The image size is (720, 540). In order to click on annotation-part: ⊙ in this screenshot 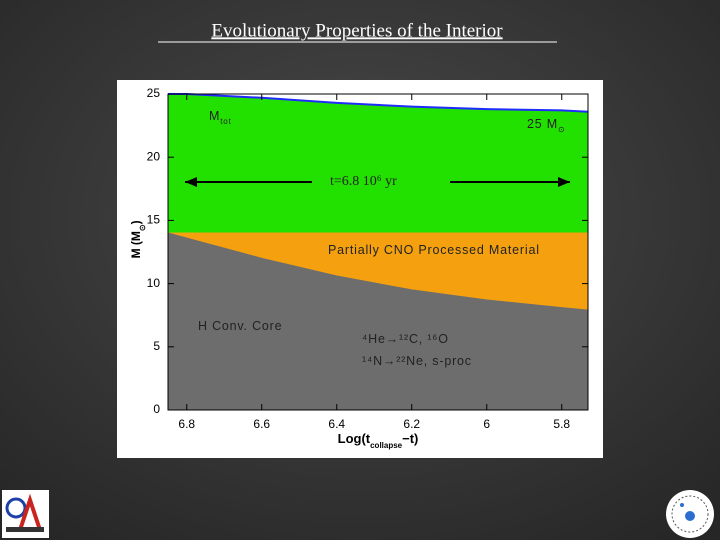, I will do `click(562, 129)`.